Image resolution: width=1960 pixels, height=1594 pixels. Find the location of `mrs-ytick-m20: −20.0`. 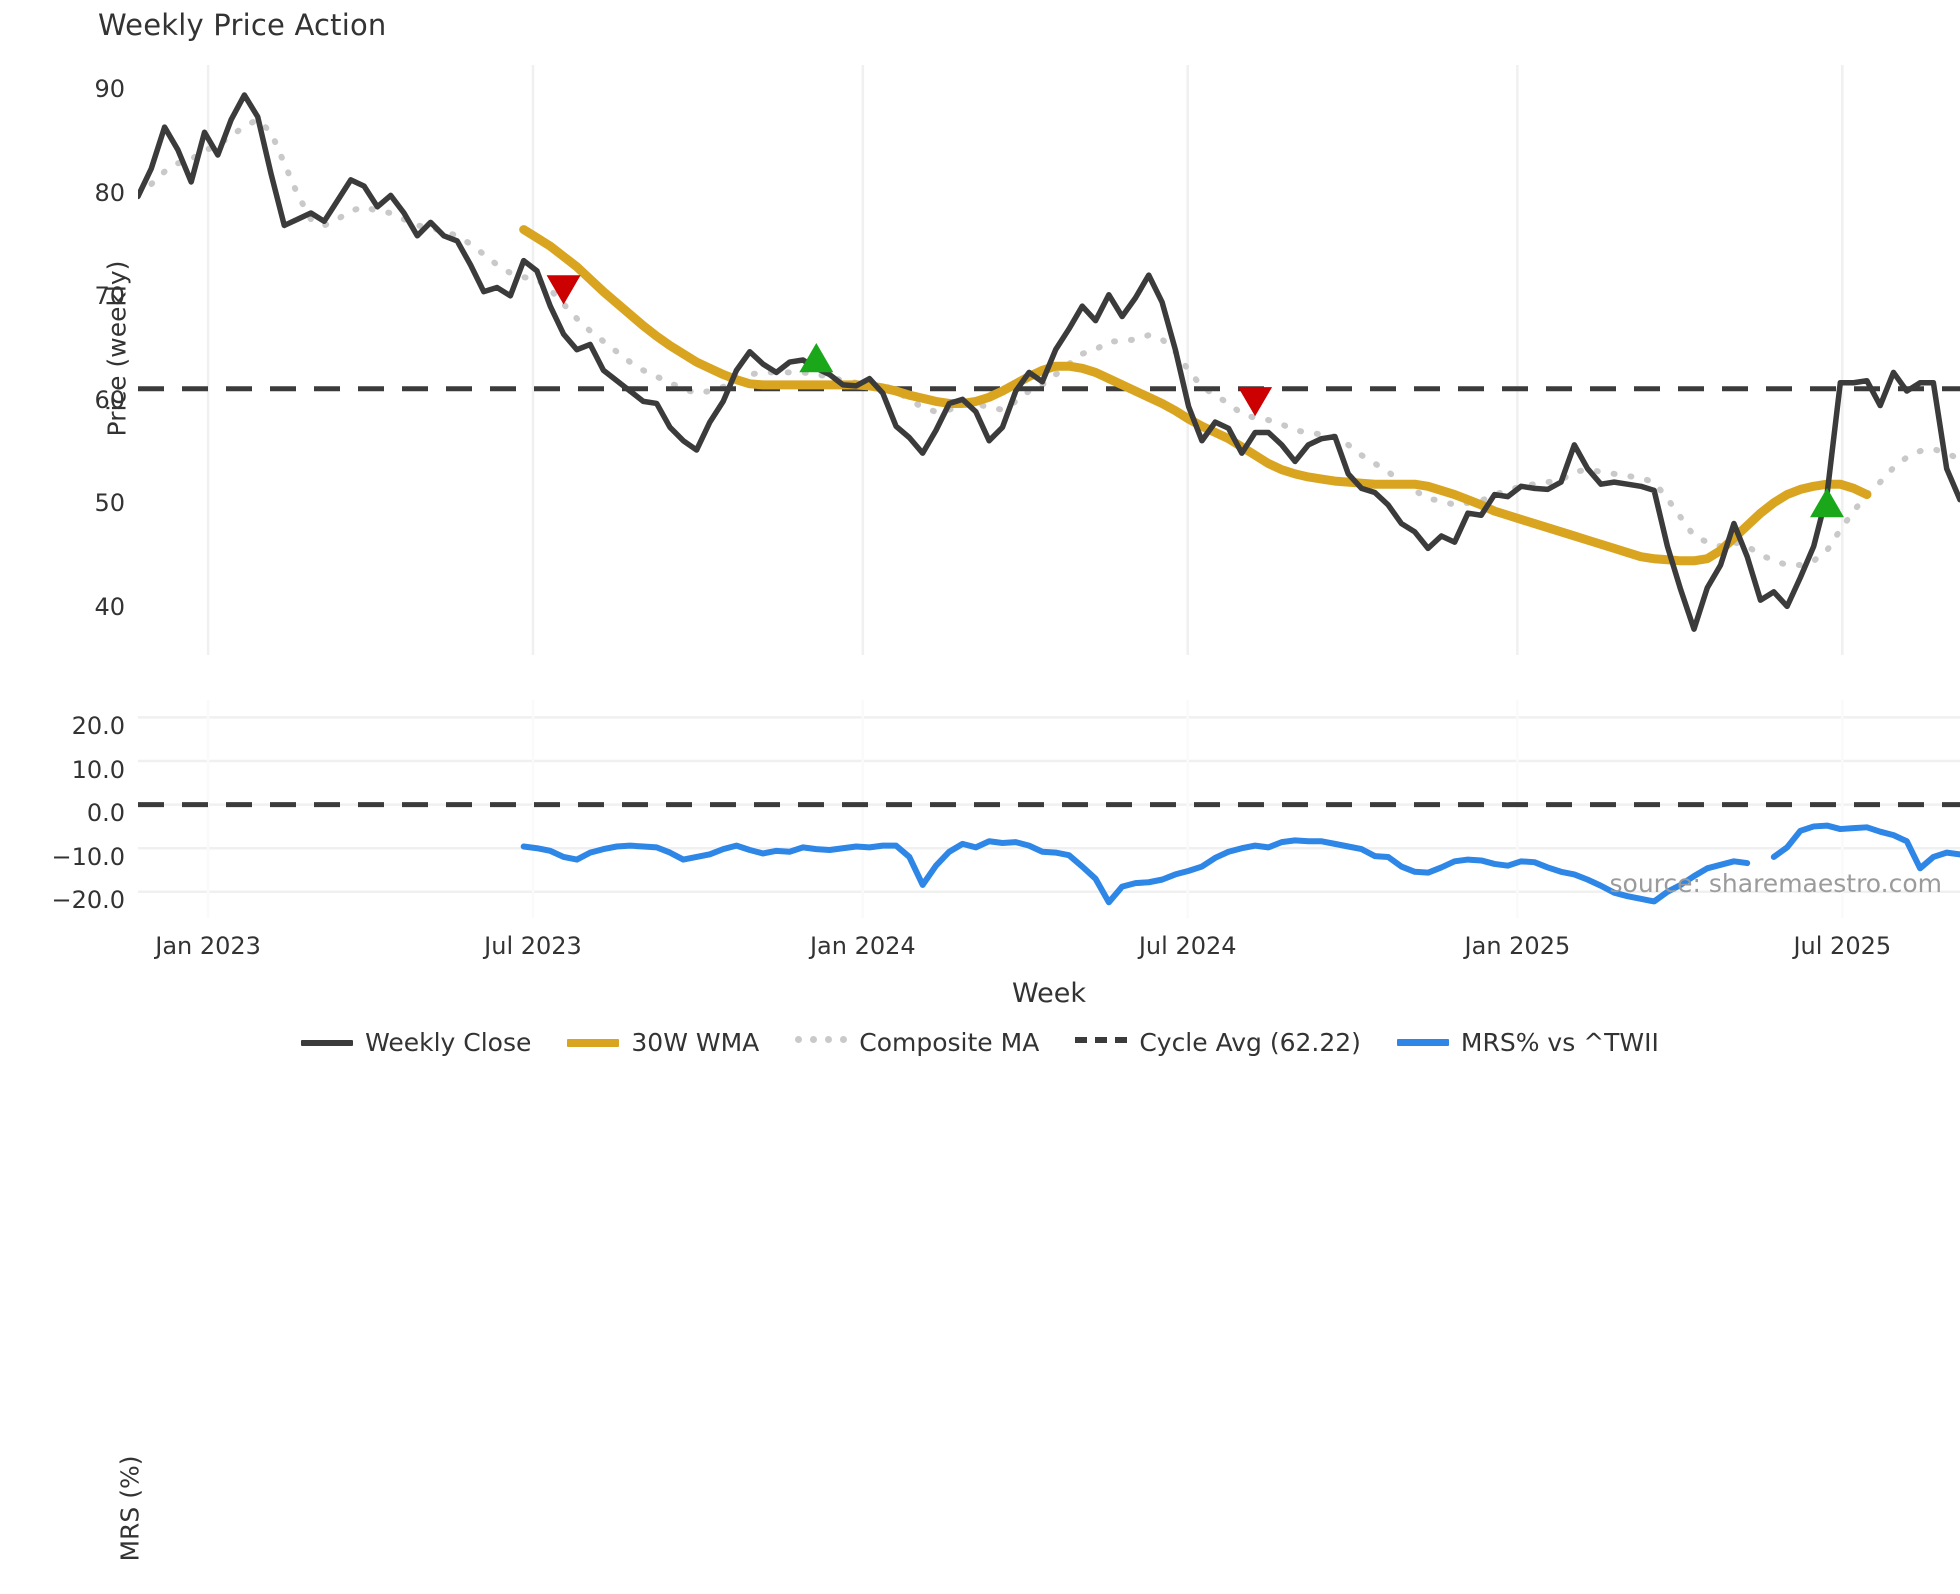

mrs-ytick-m20: −20.0 is located at coordinates (88, 900).